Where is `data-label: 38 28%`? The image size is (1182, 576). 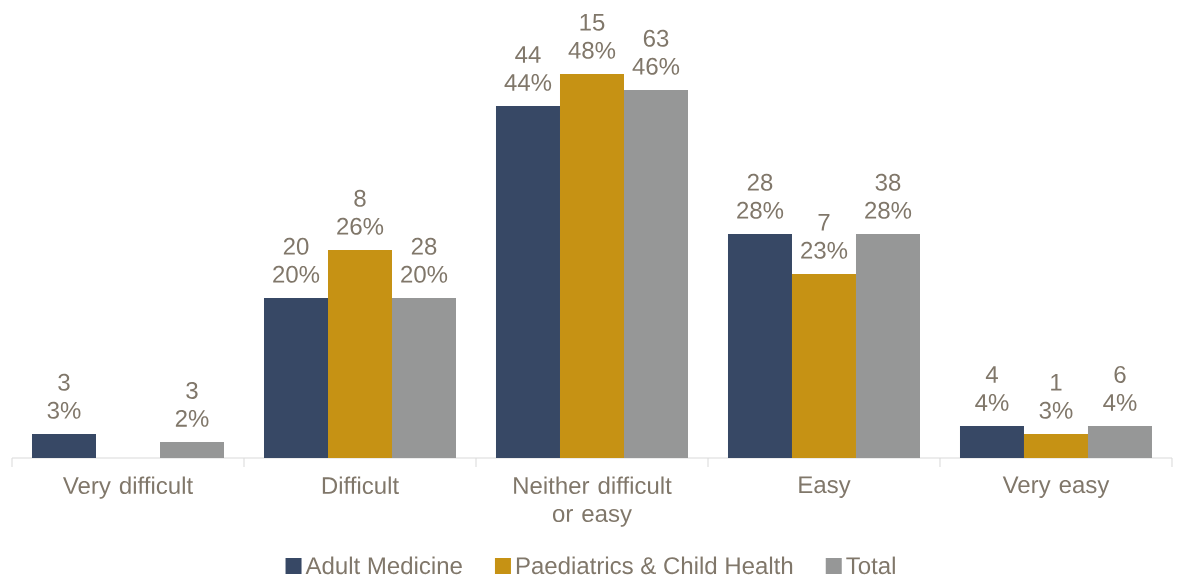 data-label: 38 28% is located at coordinates (888, 196).